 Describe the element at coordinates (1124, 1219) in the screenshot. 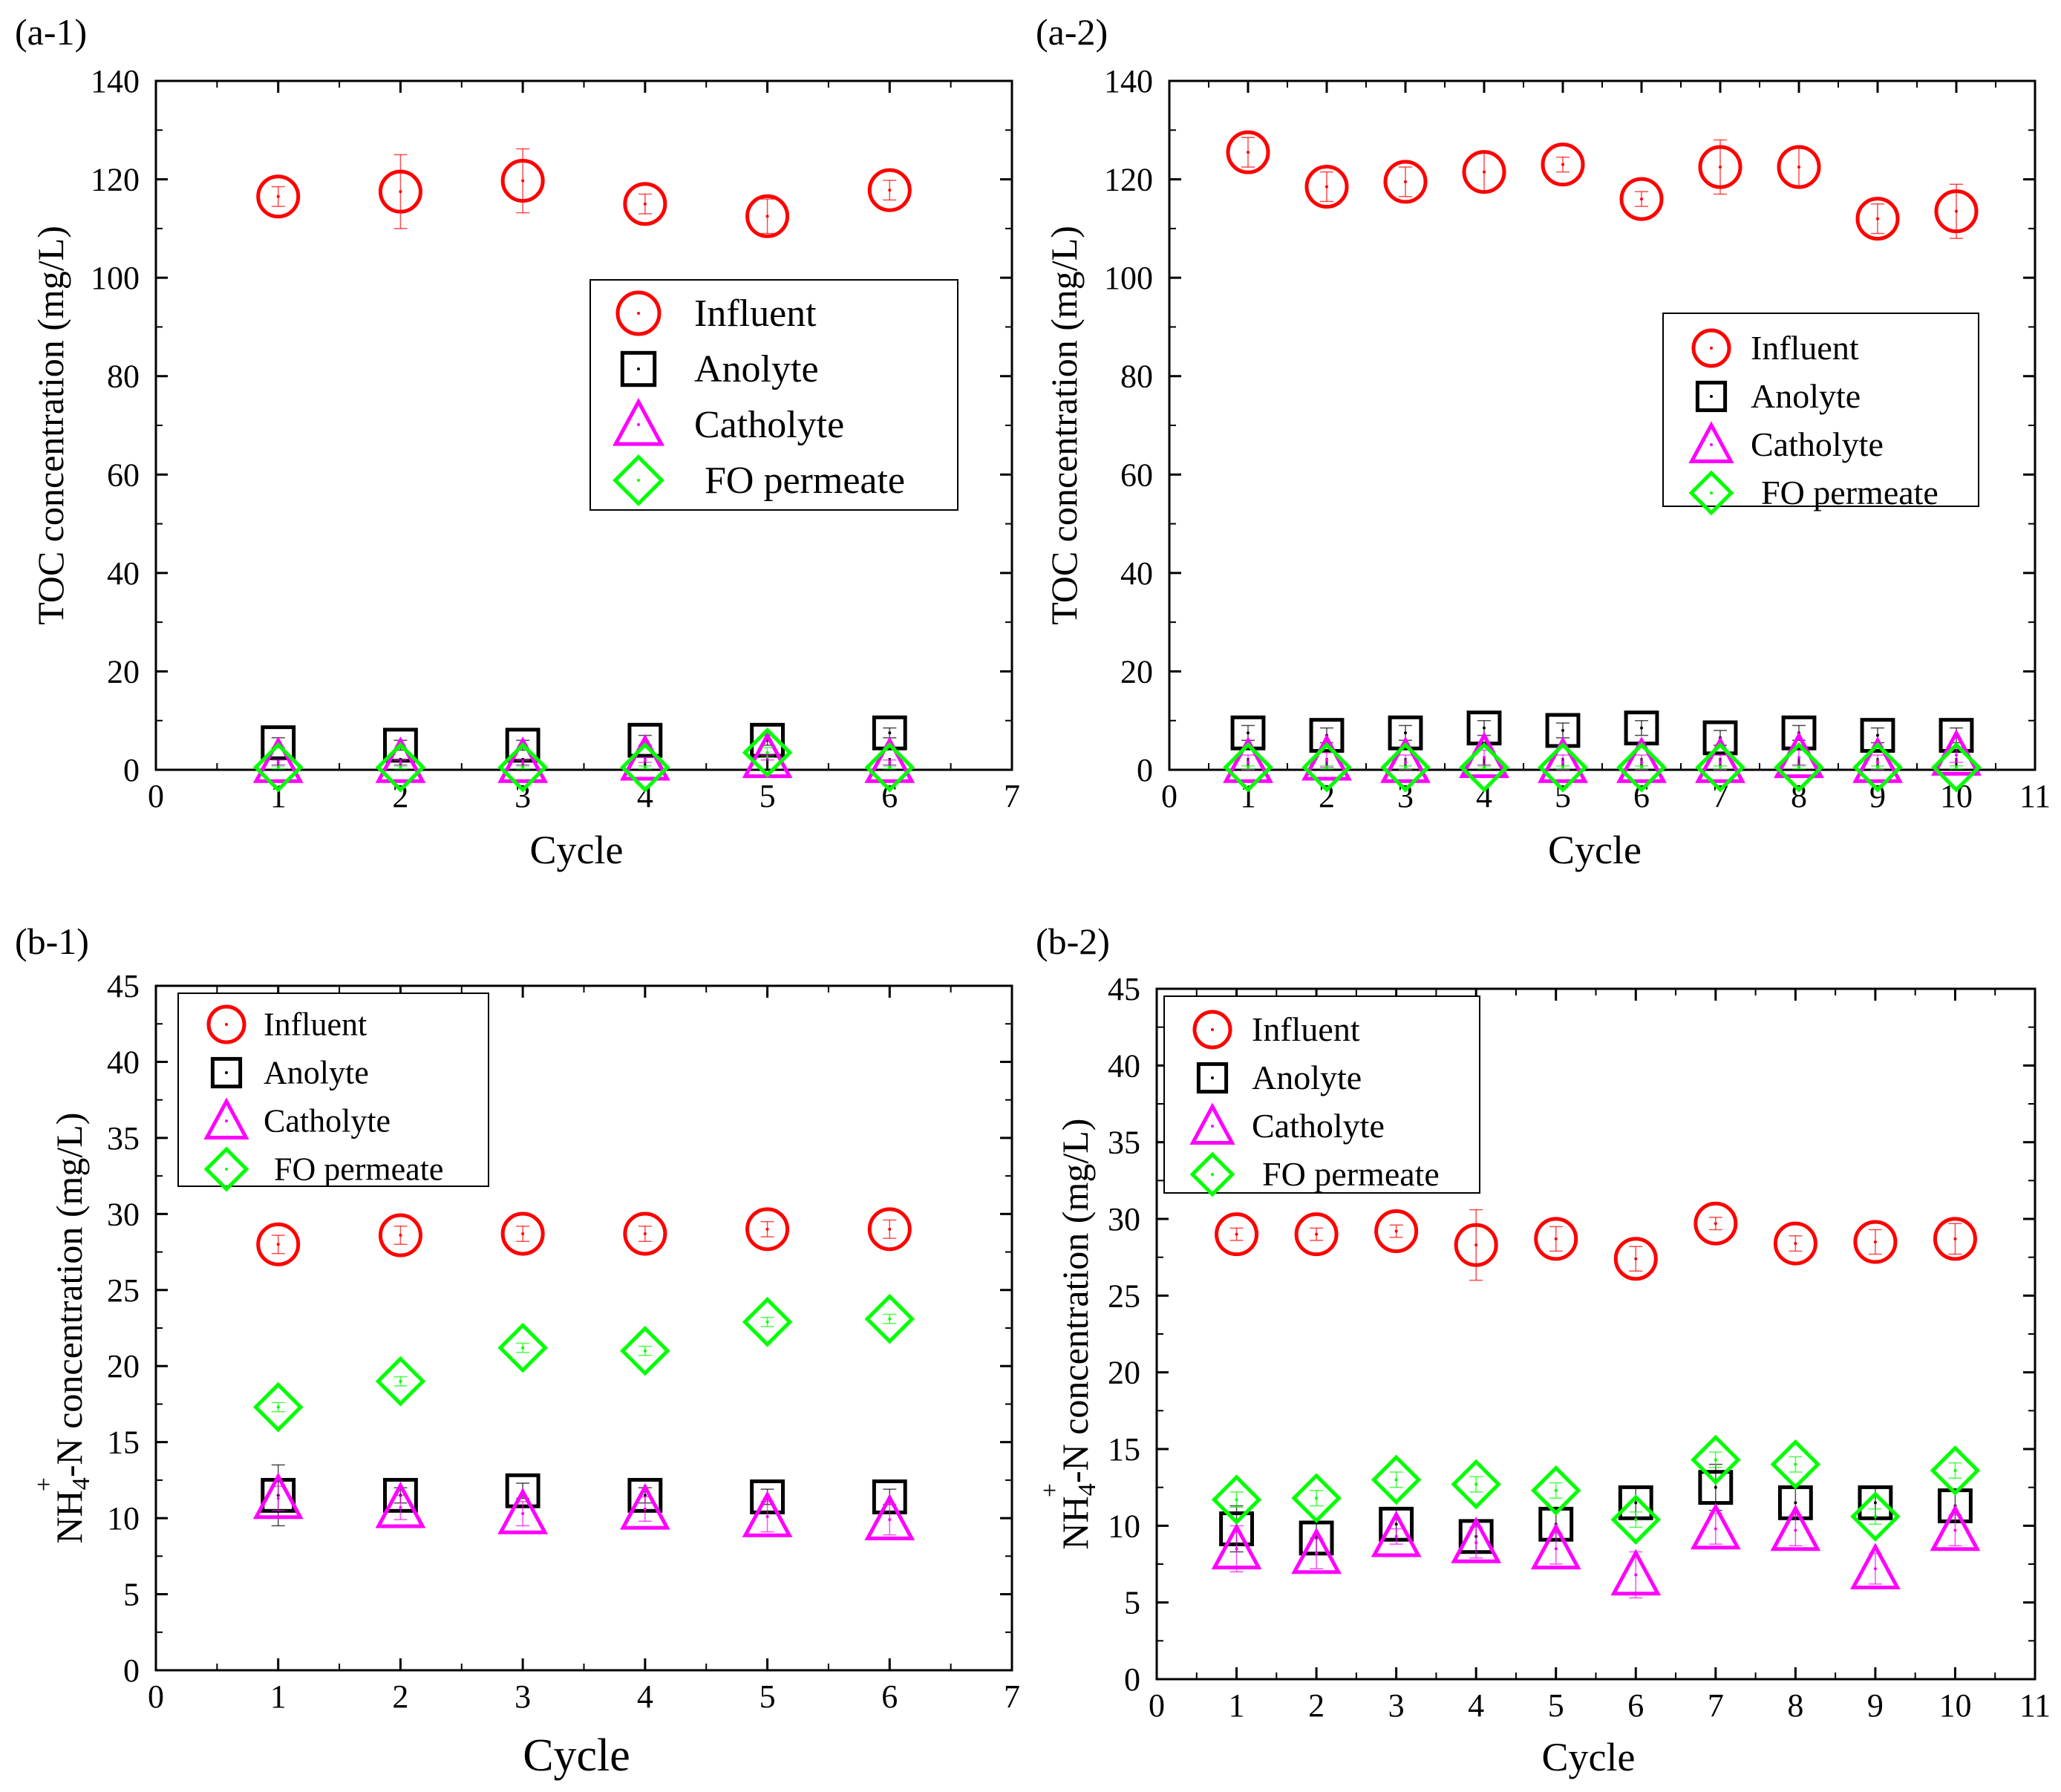

I see `y-tick-label: 30` at that location.